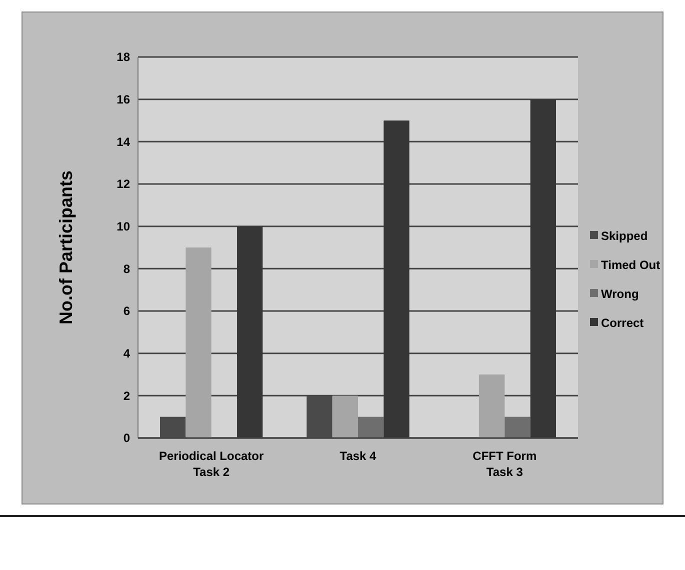  What do you see at coordinates (123, 57) in the screenshot?
I see `y-tick-label: 18` at bounding box center [123, 57].